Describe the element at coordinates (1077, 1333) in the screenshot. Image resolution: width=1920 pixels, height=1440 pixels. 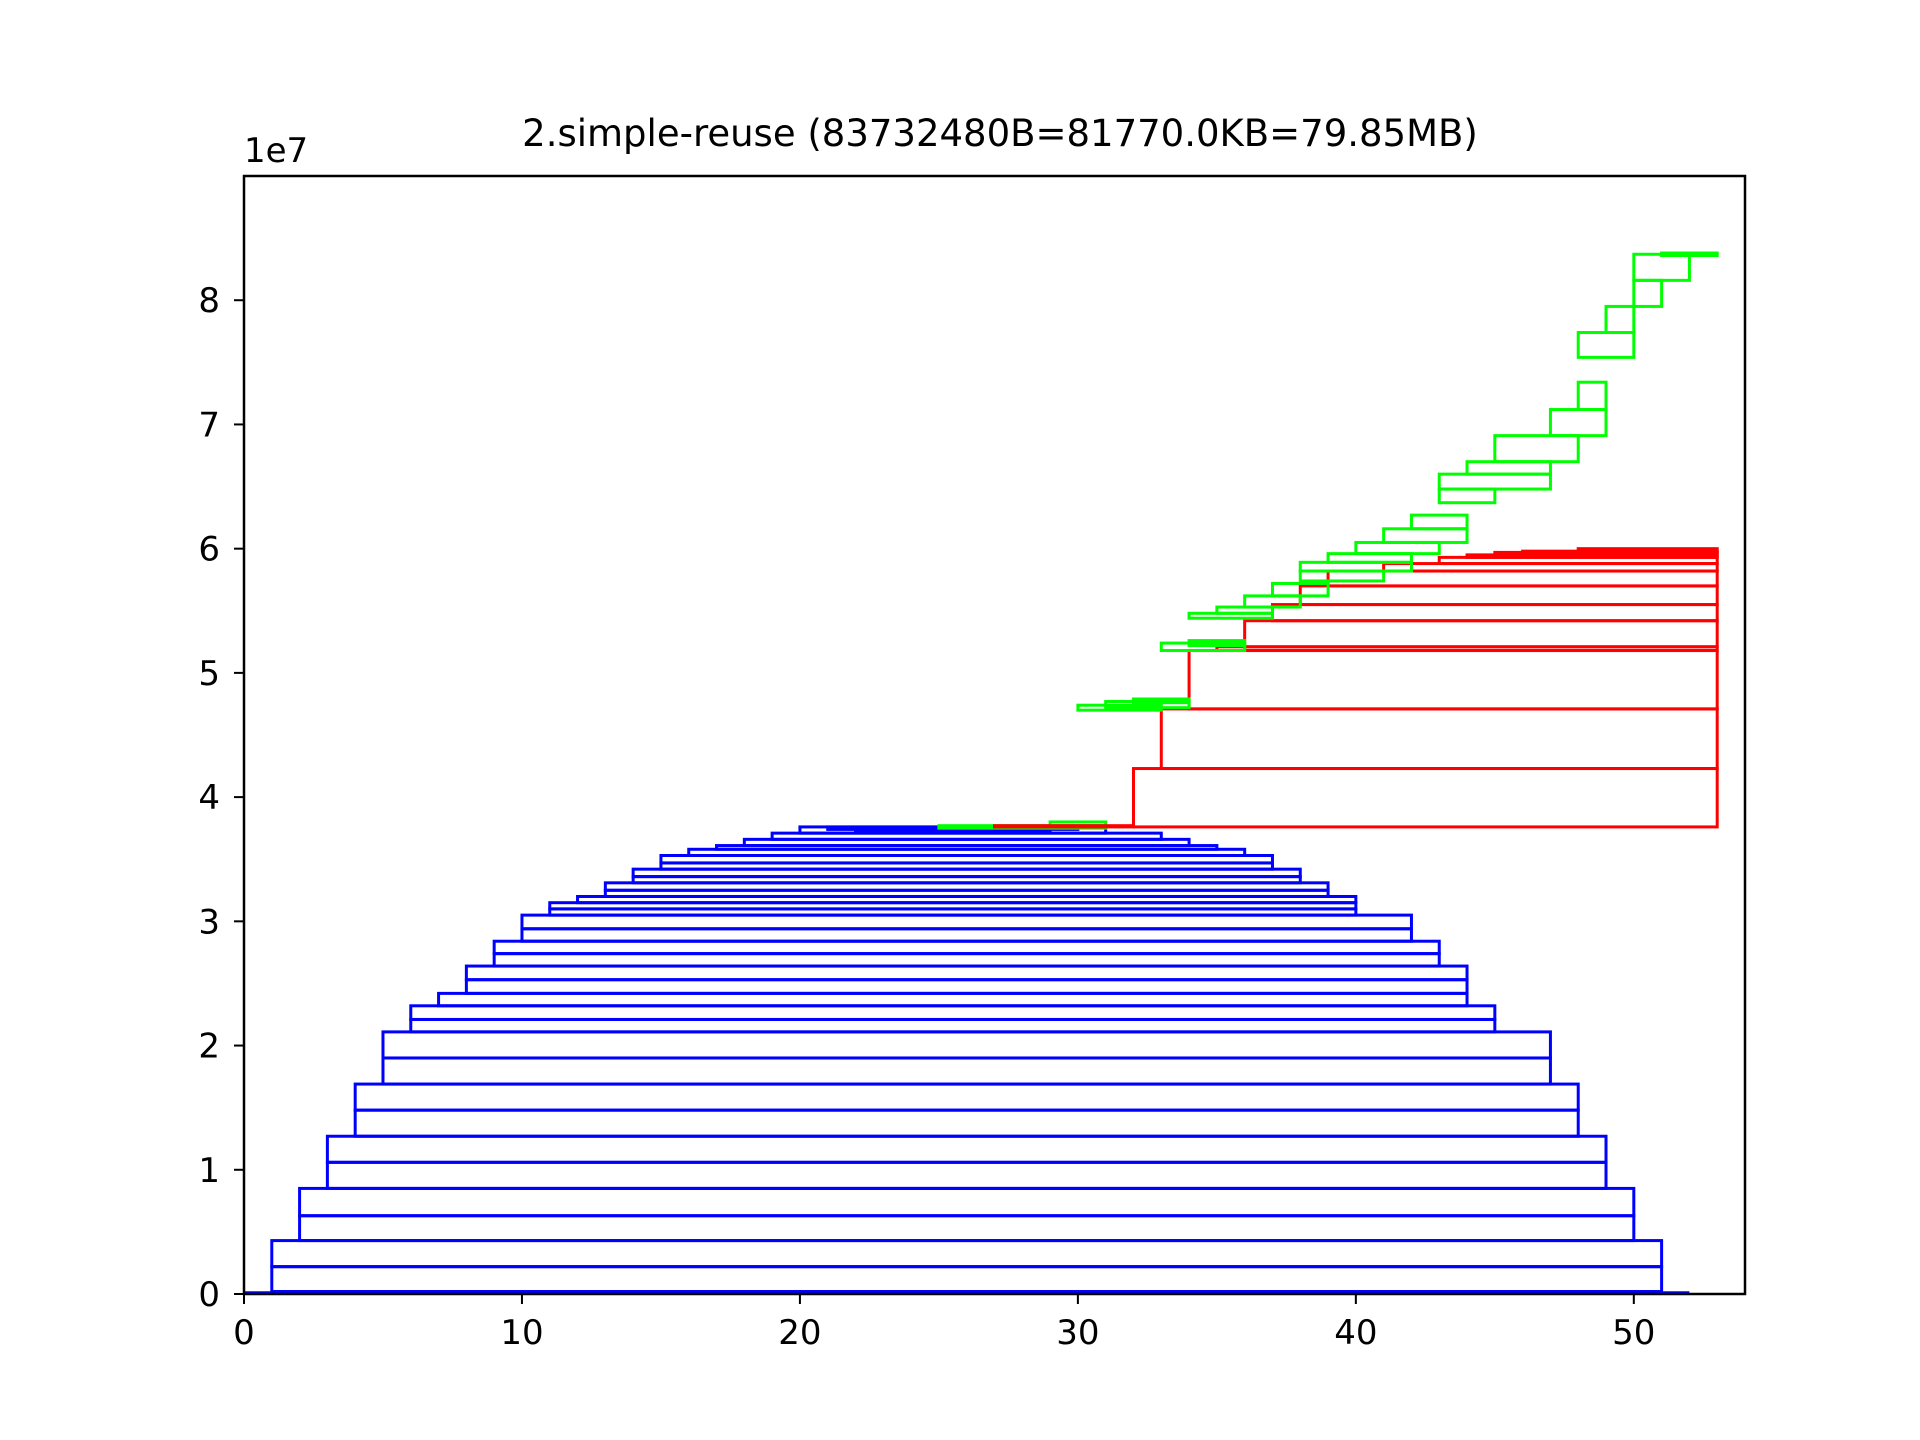
I see `x-tick-label-3: 30` at that location.